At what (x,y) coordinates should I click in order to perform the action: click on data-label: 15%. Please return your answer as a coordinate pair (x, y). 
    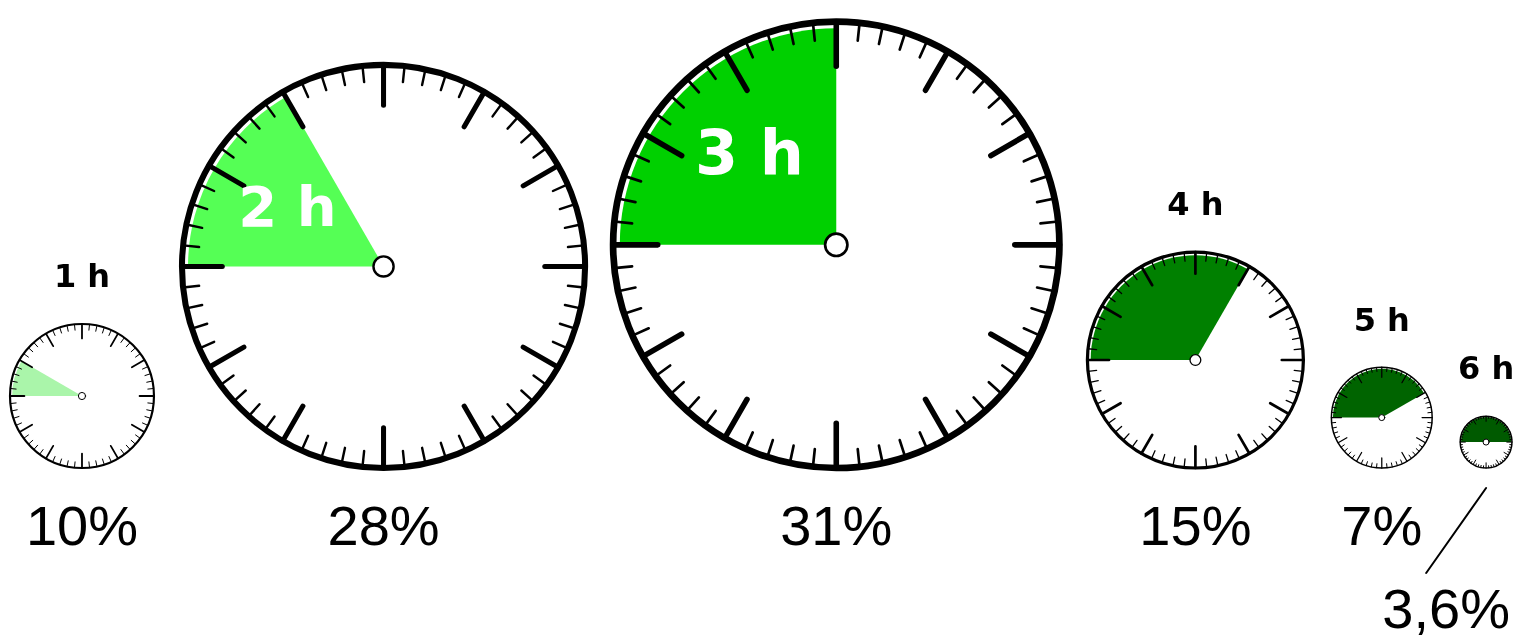
    Looking at the image, I should click on (1195, 526).